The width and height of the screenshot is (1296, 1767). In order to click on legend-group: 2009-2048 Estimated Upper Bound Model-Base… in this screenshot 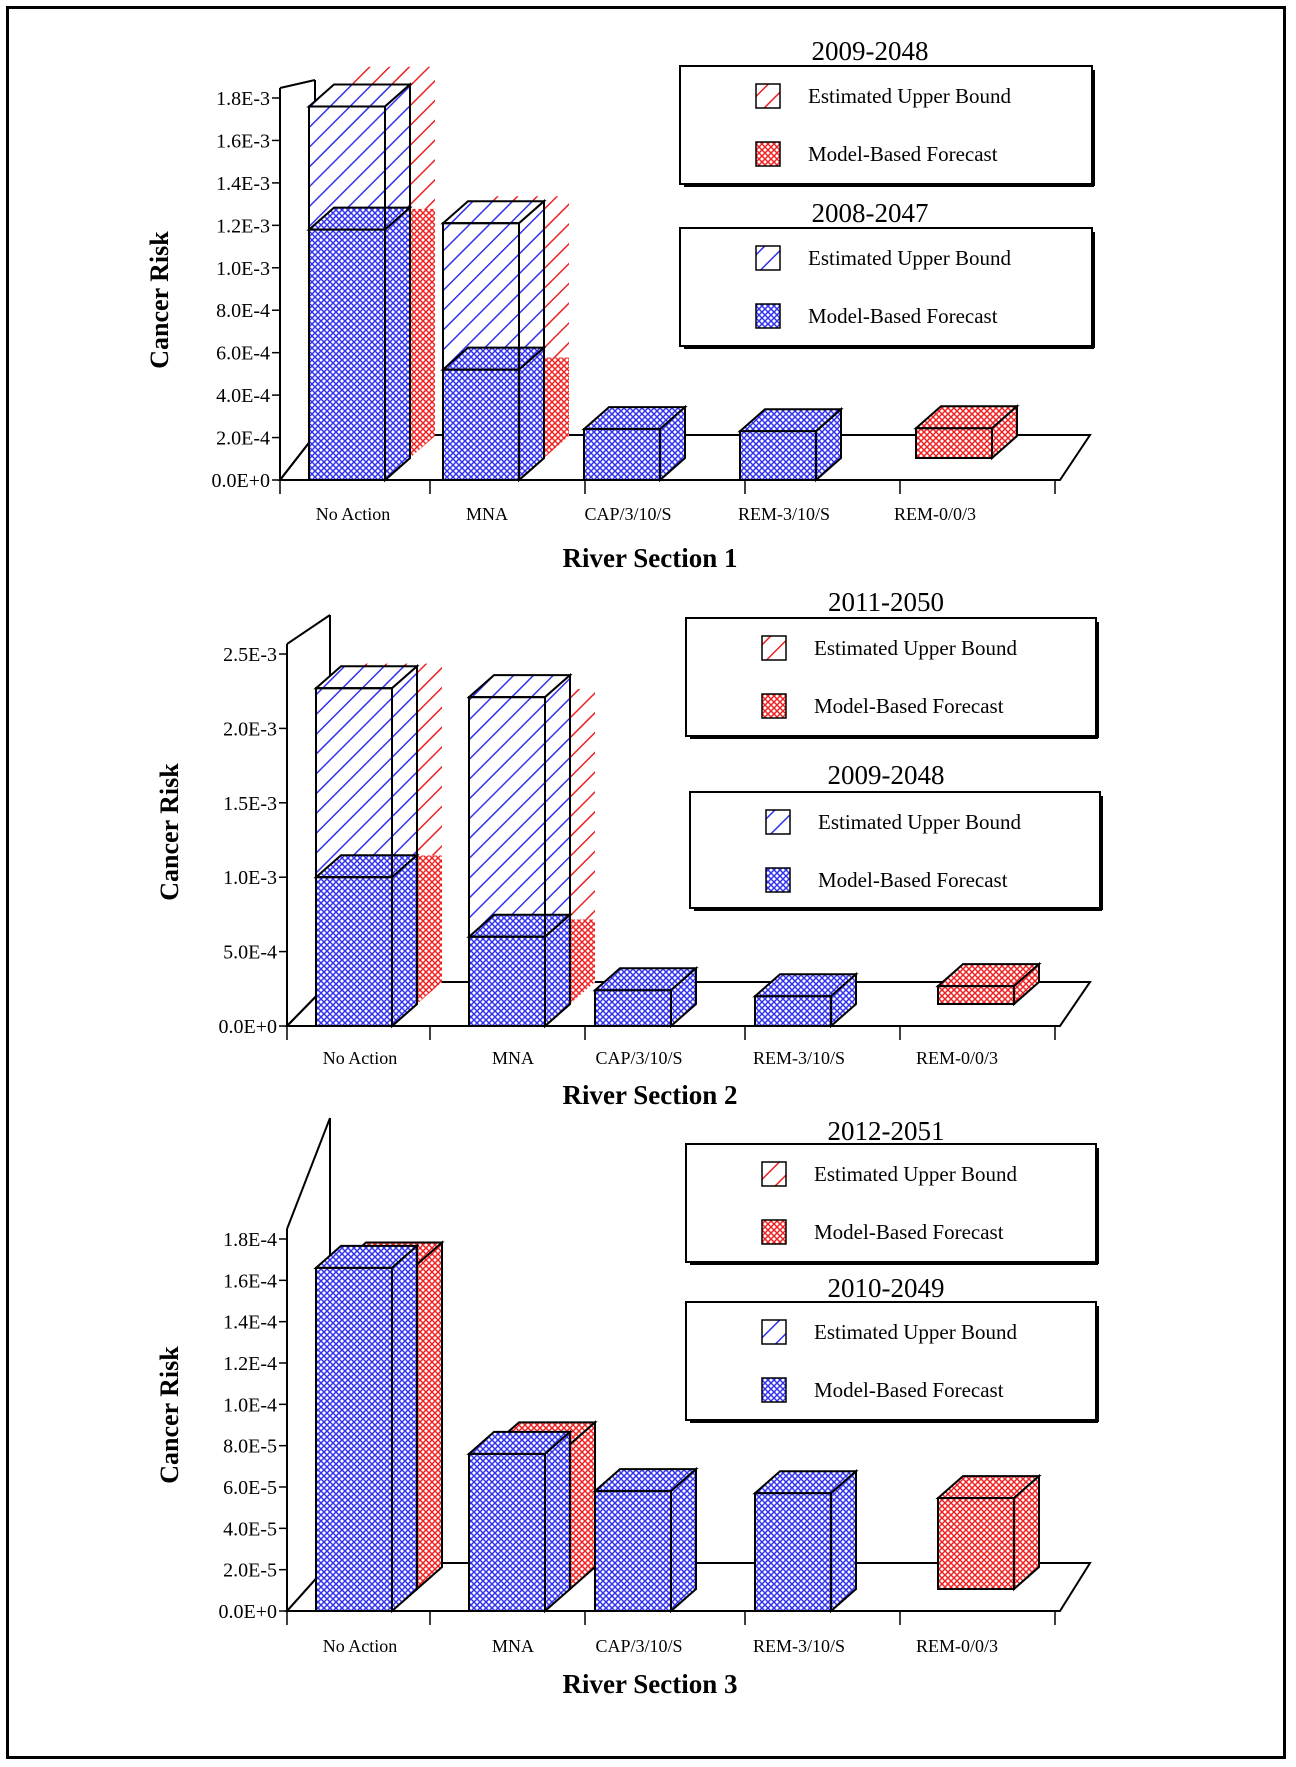, I will do `click(887, 111)`.